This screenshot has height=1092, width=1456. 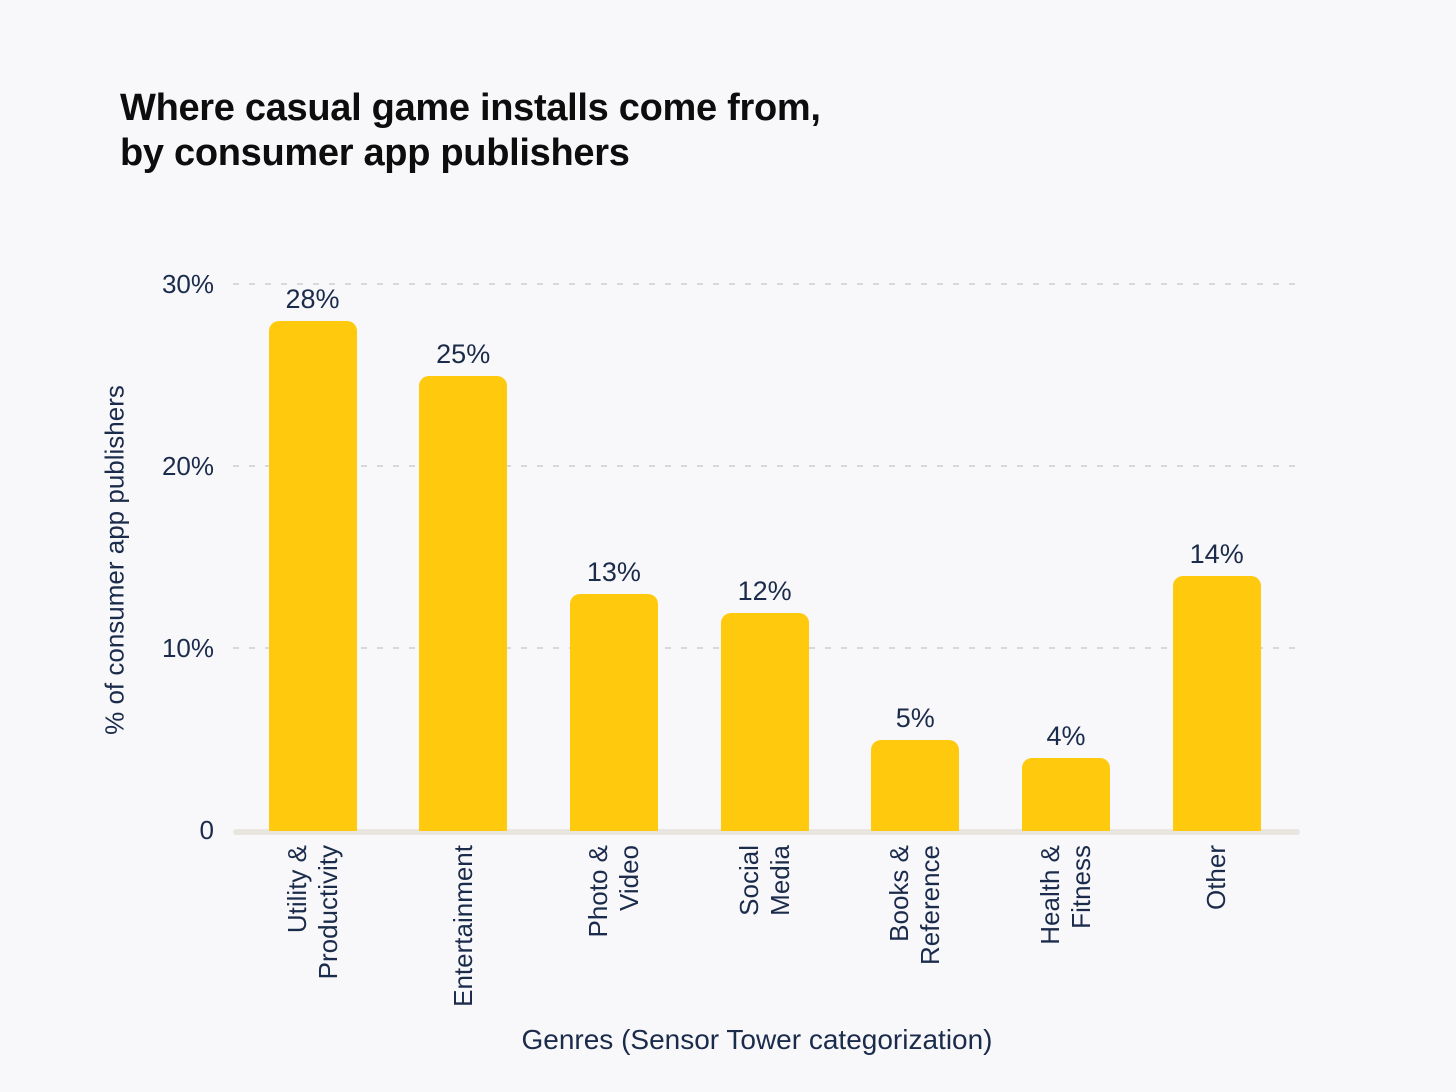 I want to click on bar-value-label: 14%, so click(x=1216, y=554).